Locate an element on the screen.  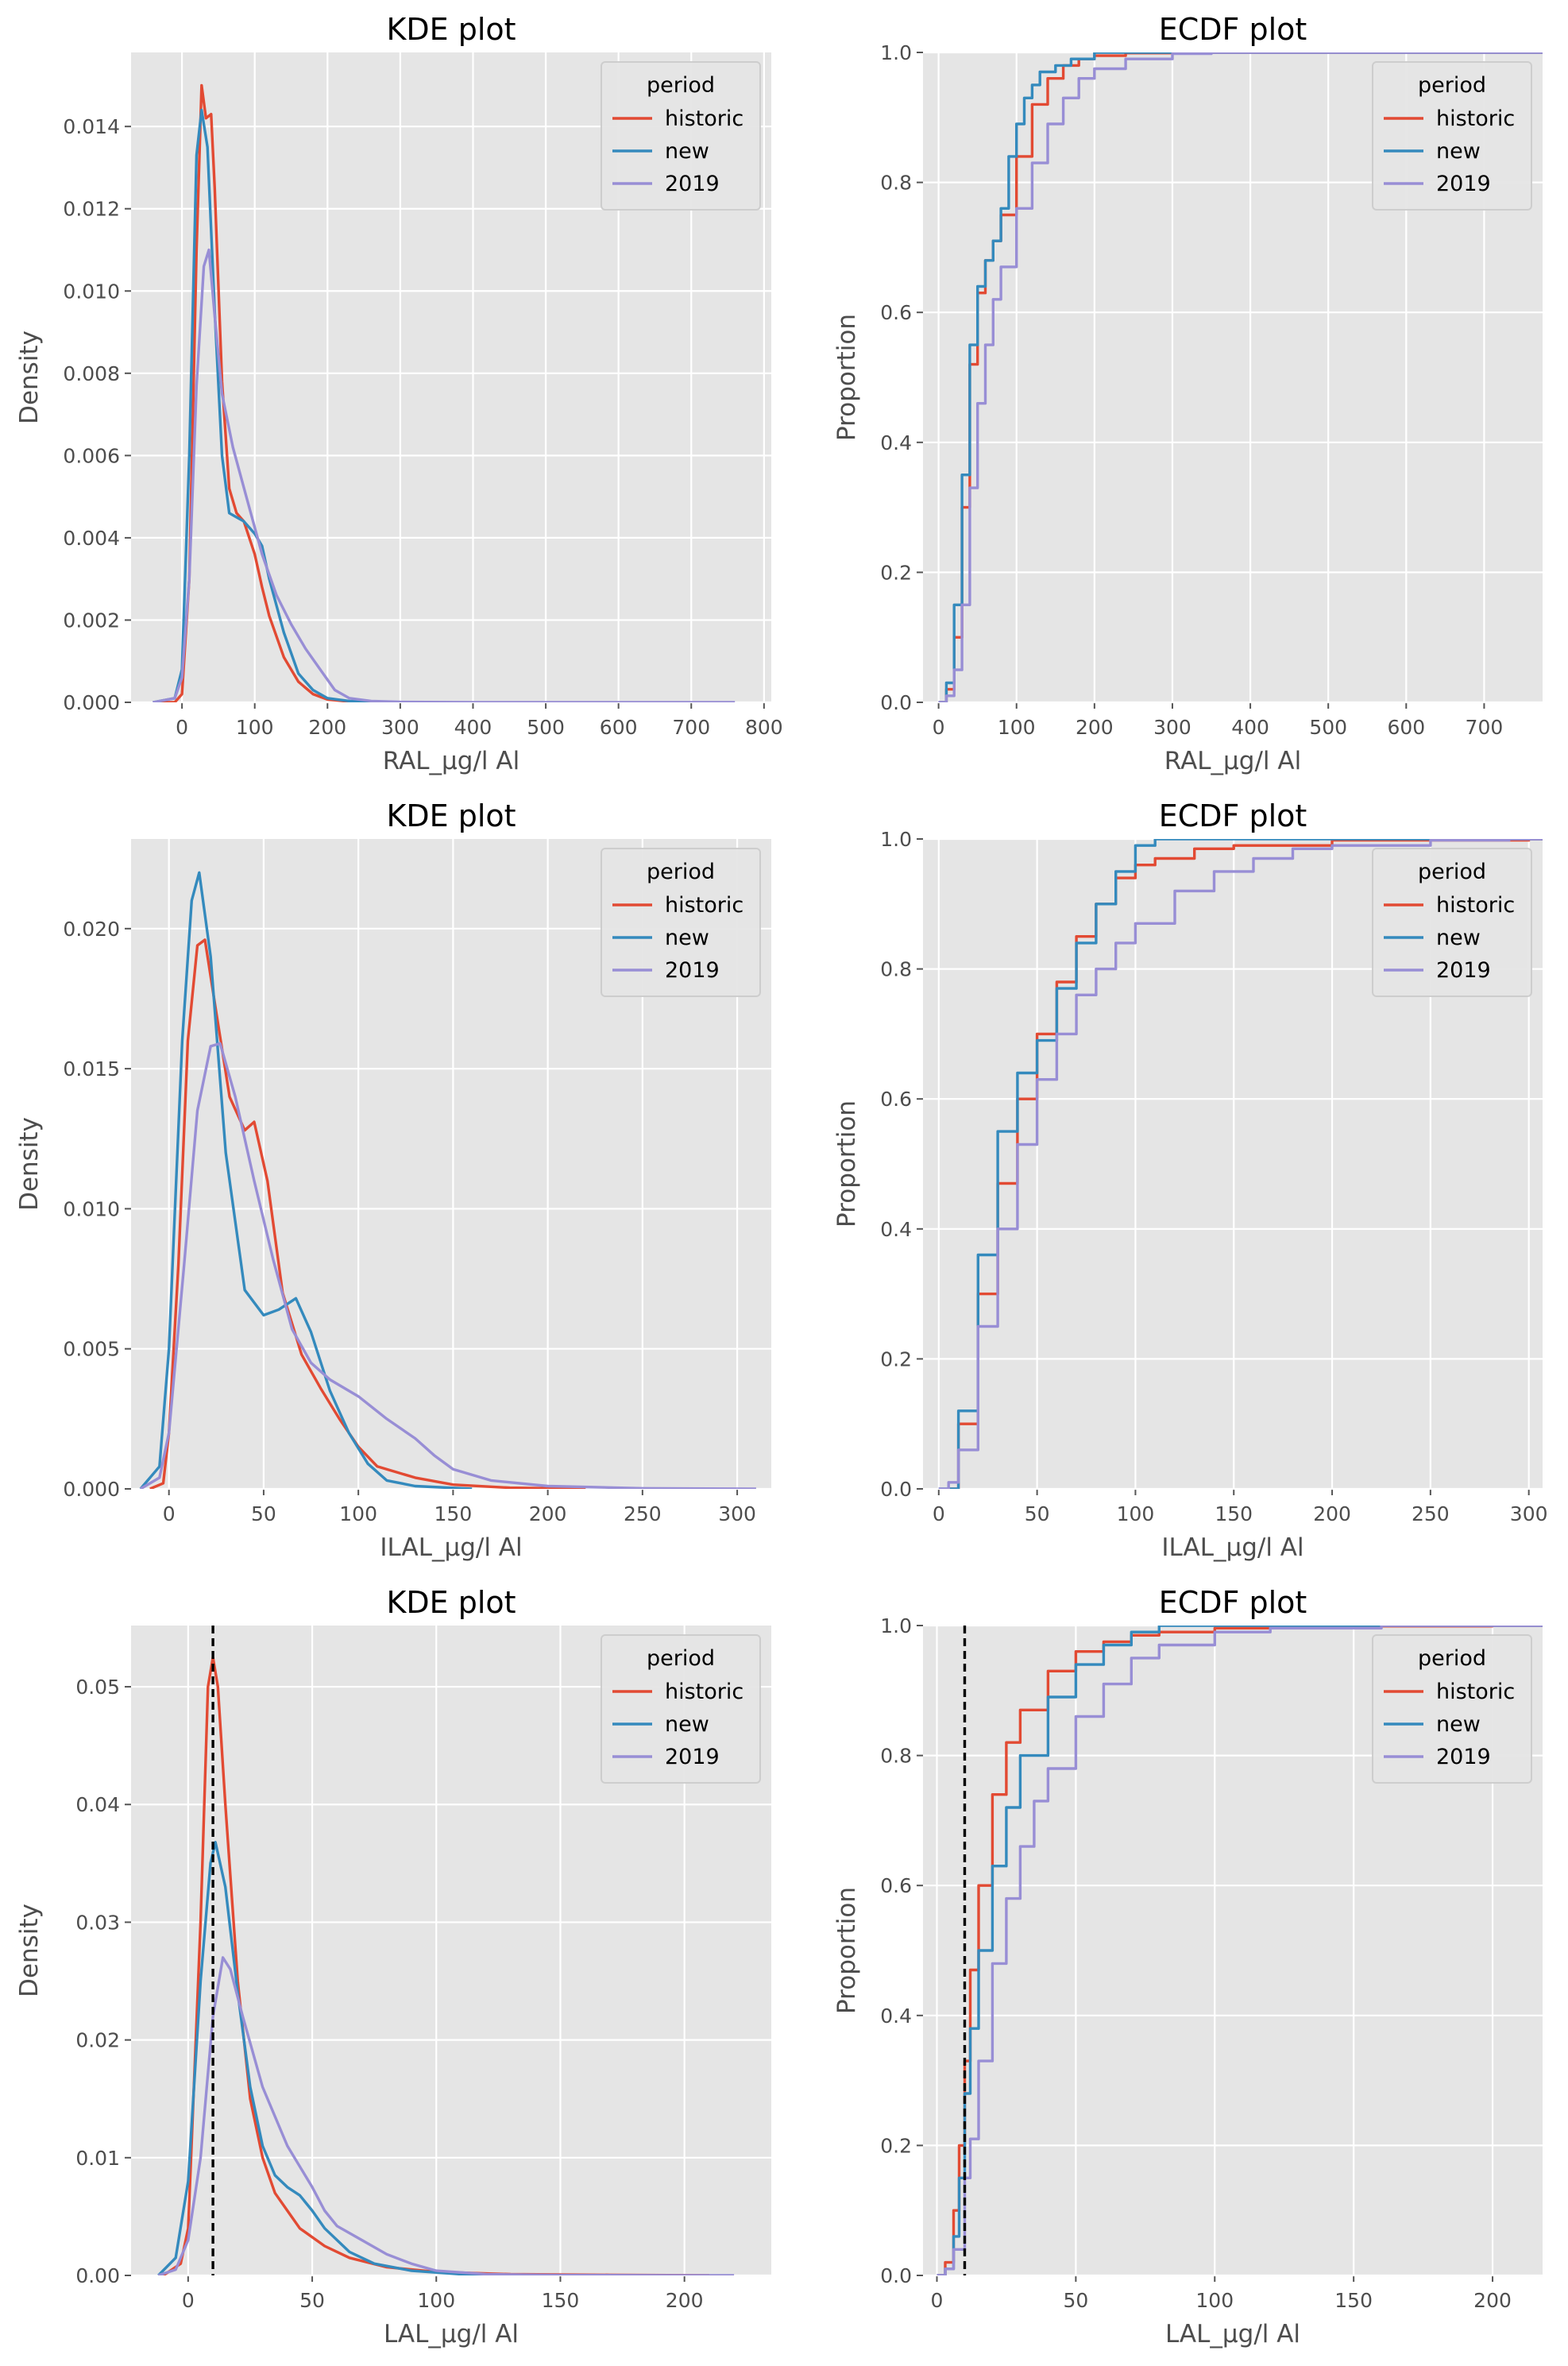
y-tick-label: 0.014 is located at coordinates (91, 126).